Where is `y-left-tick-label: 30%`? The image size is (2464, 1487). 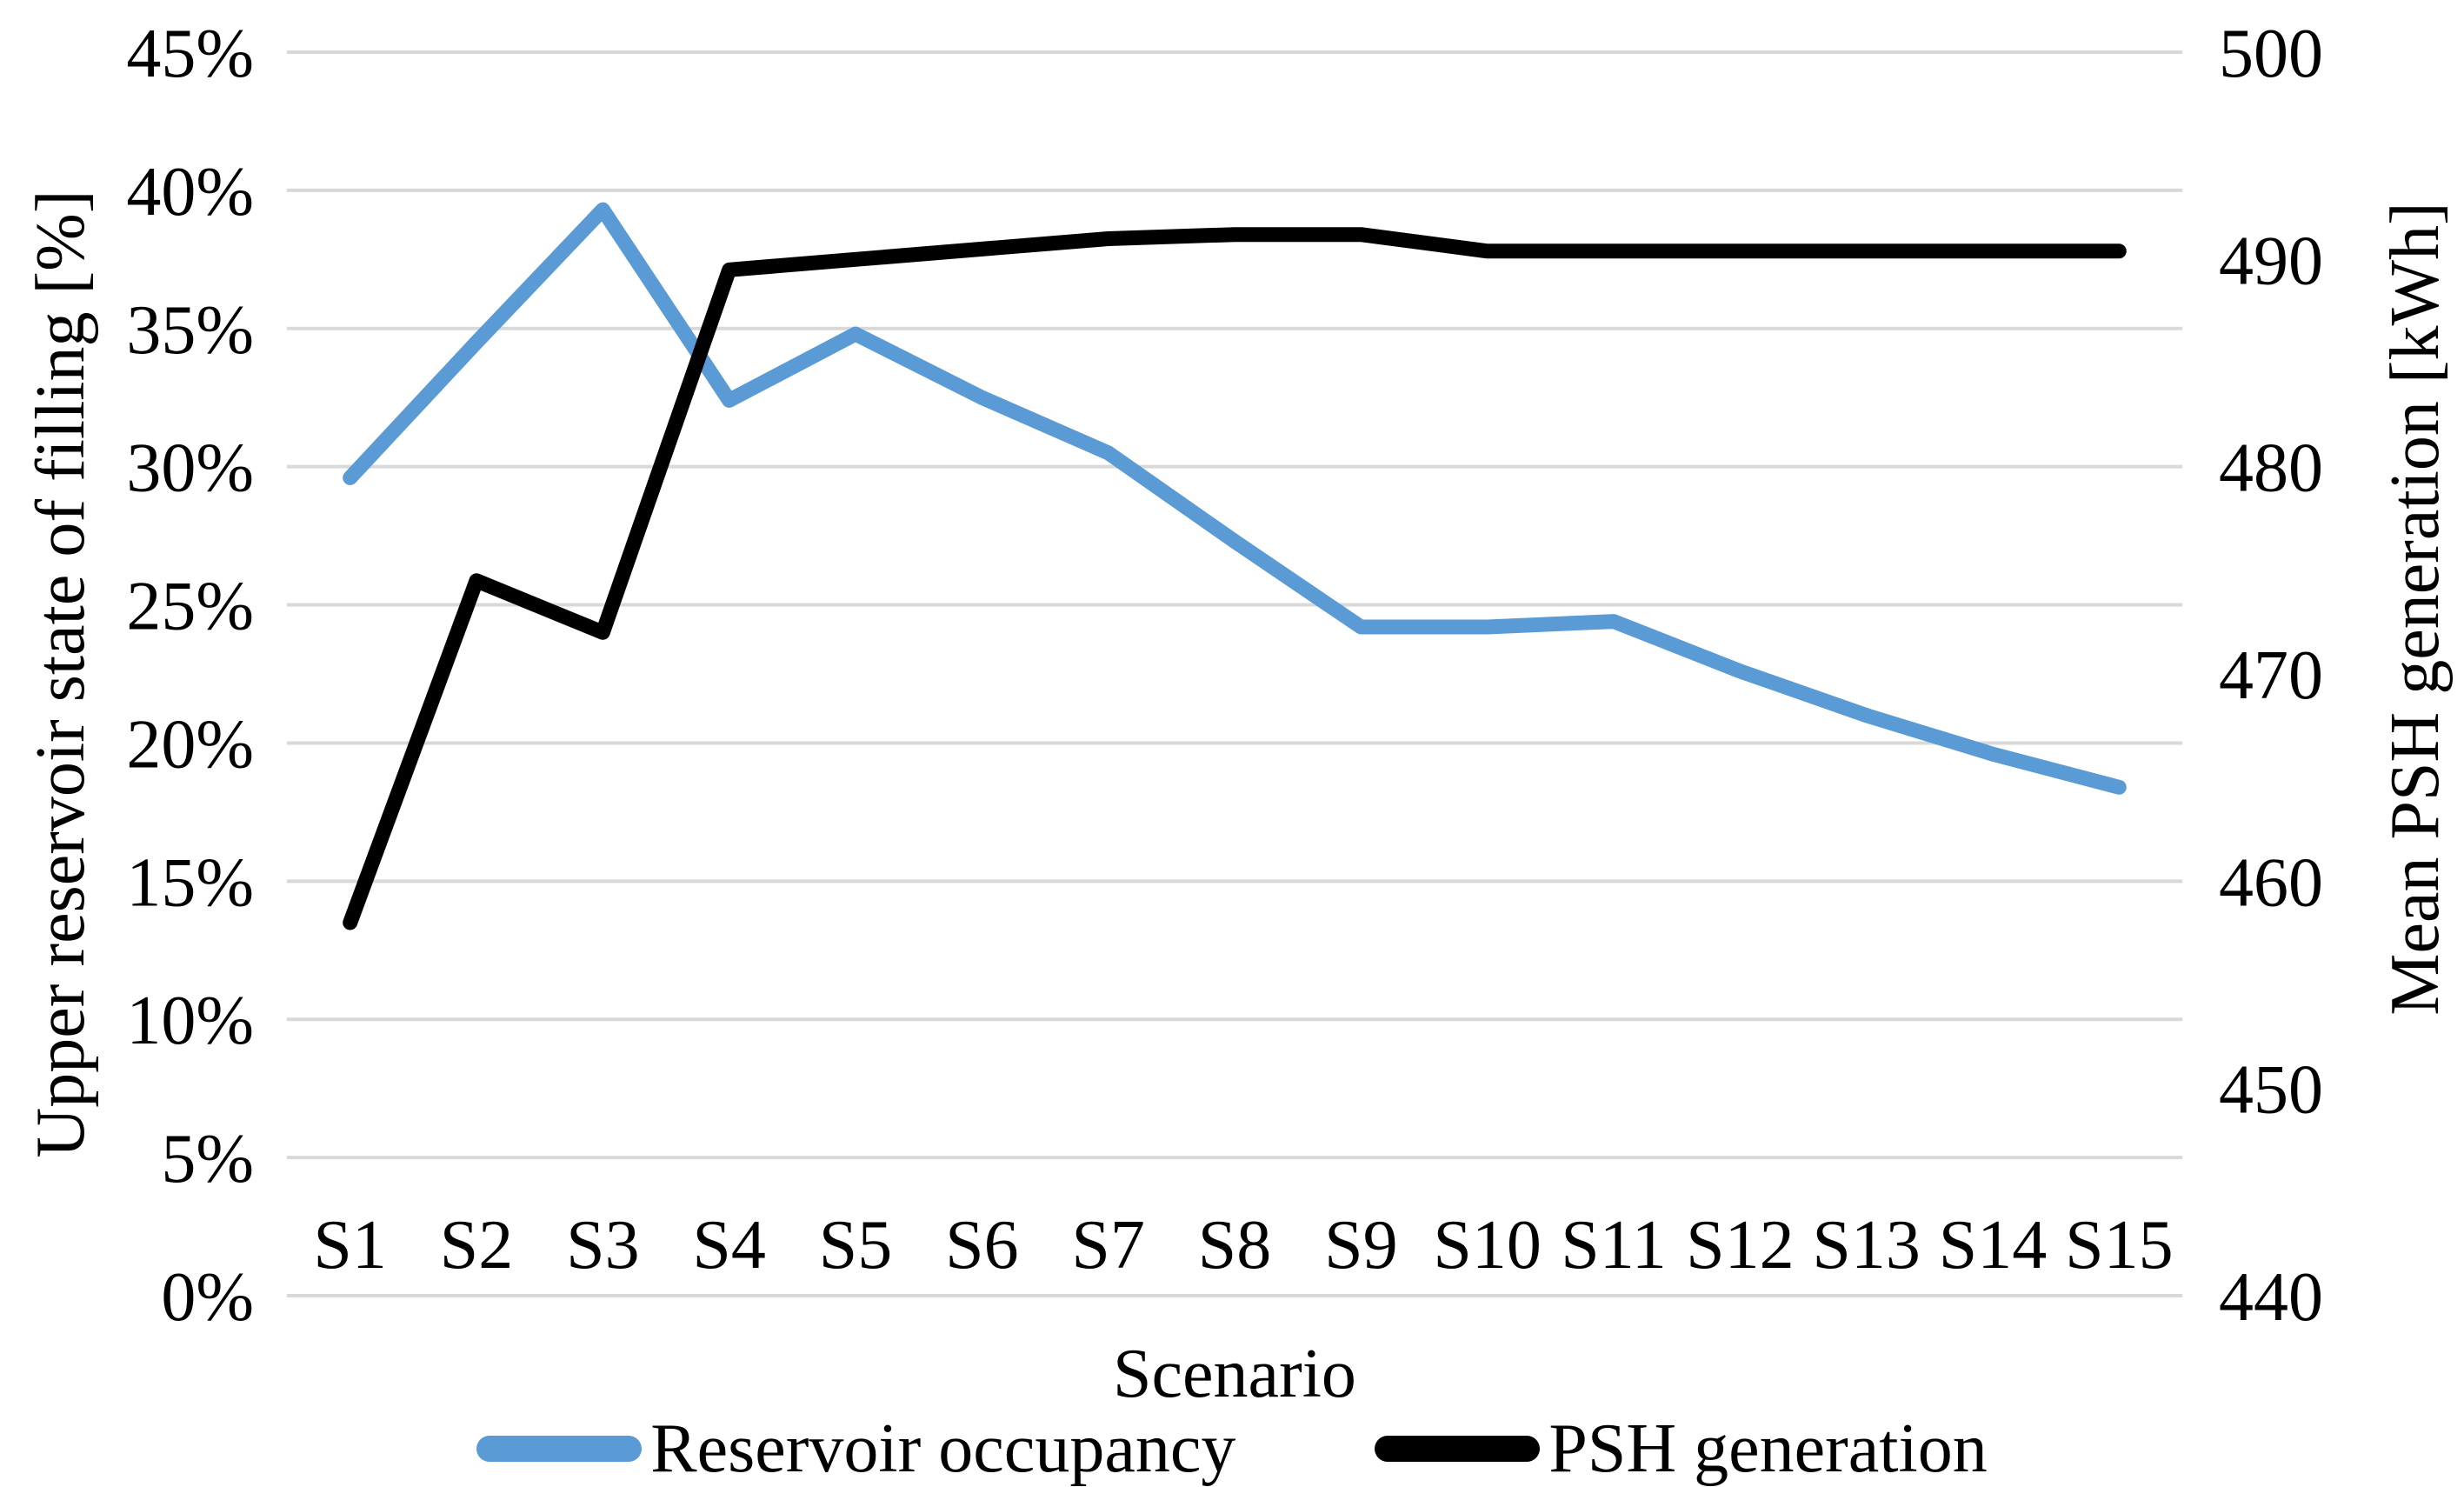
y-left-tick-label: 30% is located at coordinates (190, 468).